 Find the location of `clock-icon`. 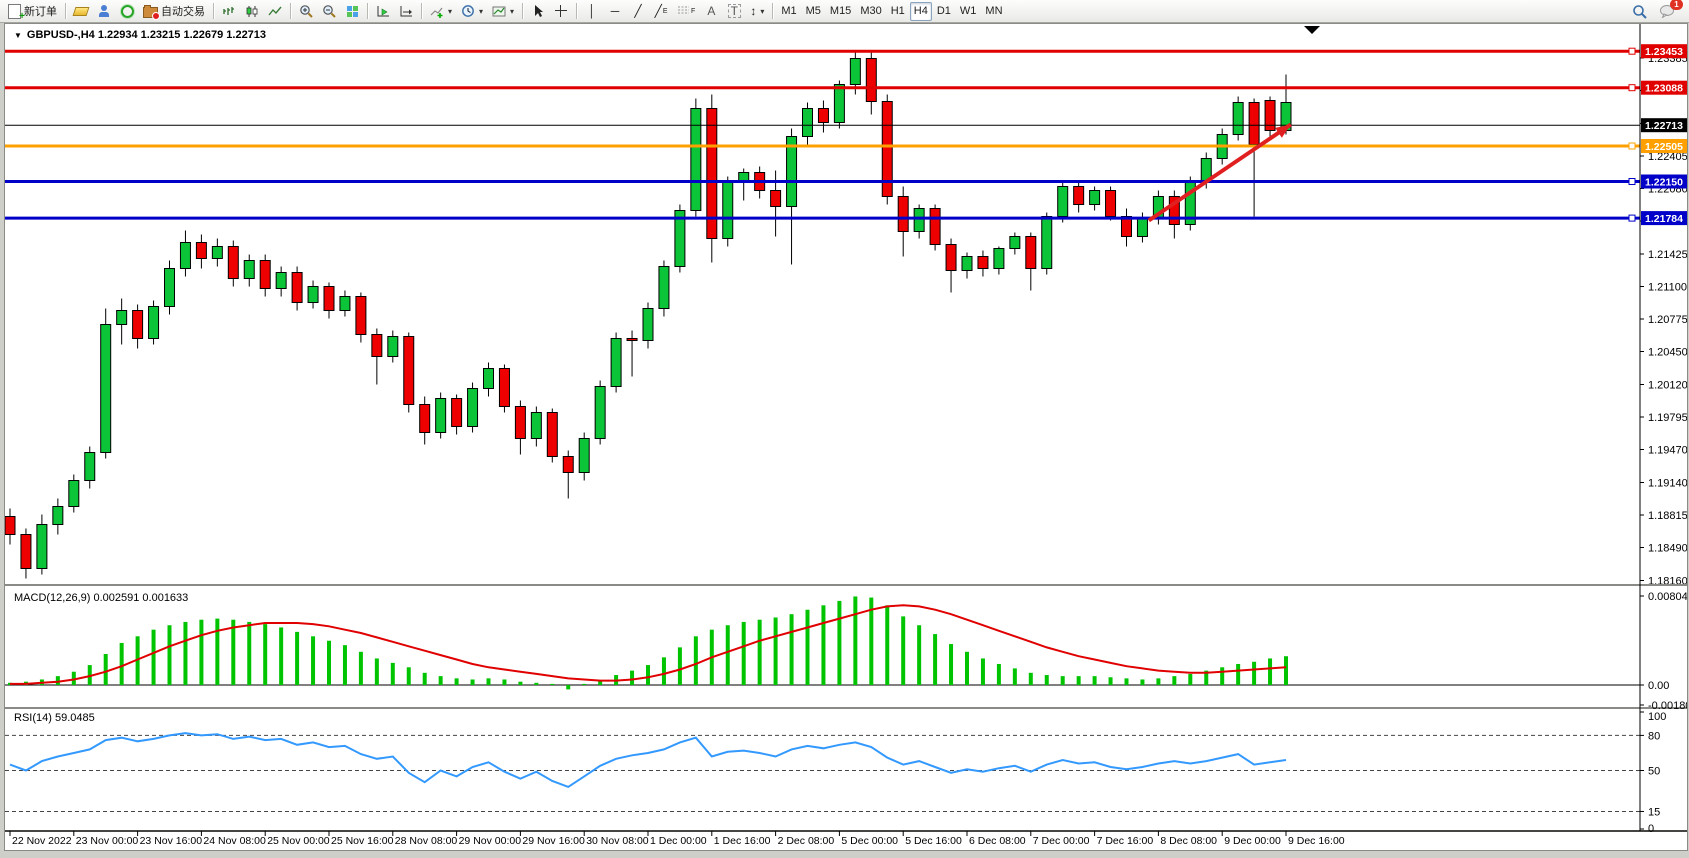

clock-icon is located at coordinates (468, 11).